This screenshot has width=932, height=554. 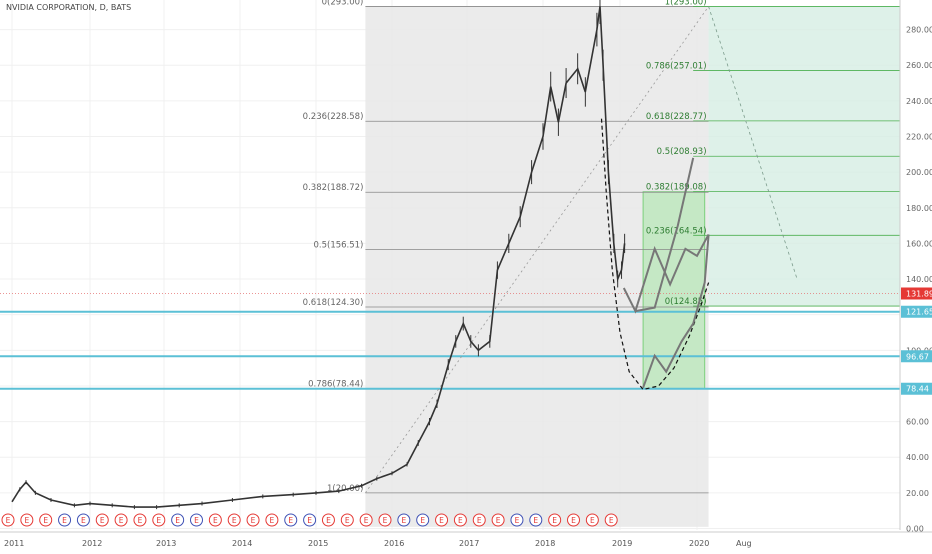 What do you see at coordinates (919, 279) in the screenshot?
I see `y-tick-label: 140.00` at bounding box center [919, 279].